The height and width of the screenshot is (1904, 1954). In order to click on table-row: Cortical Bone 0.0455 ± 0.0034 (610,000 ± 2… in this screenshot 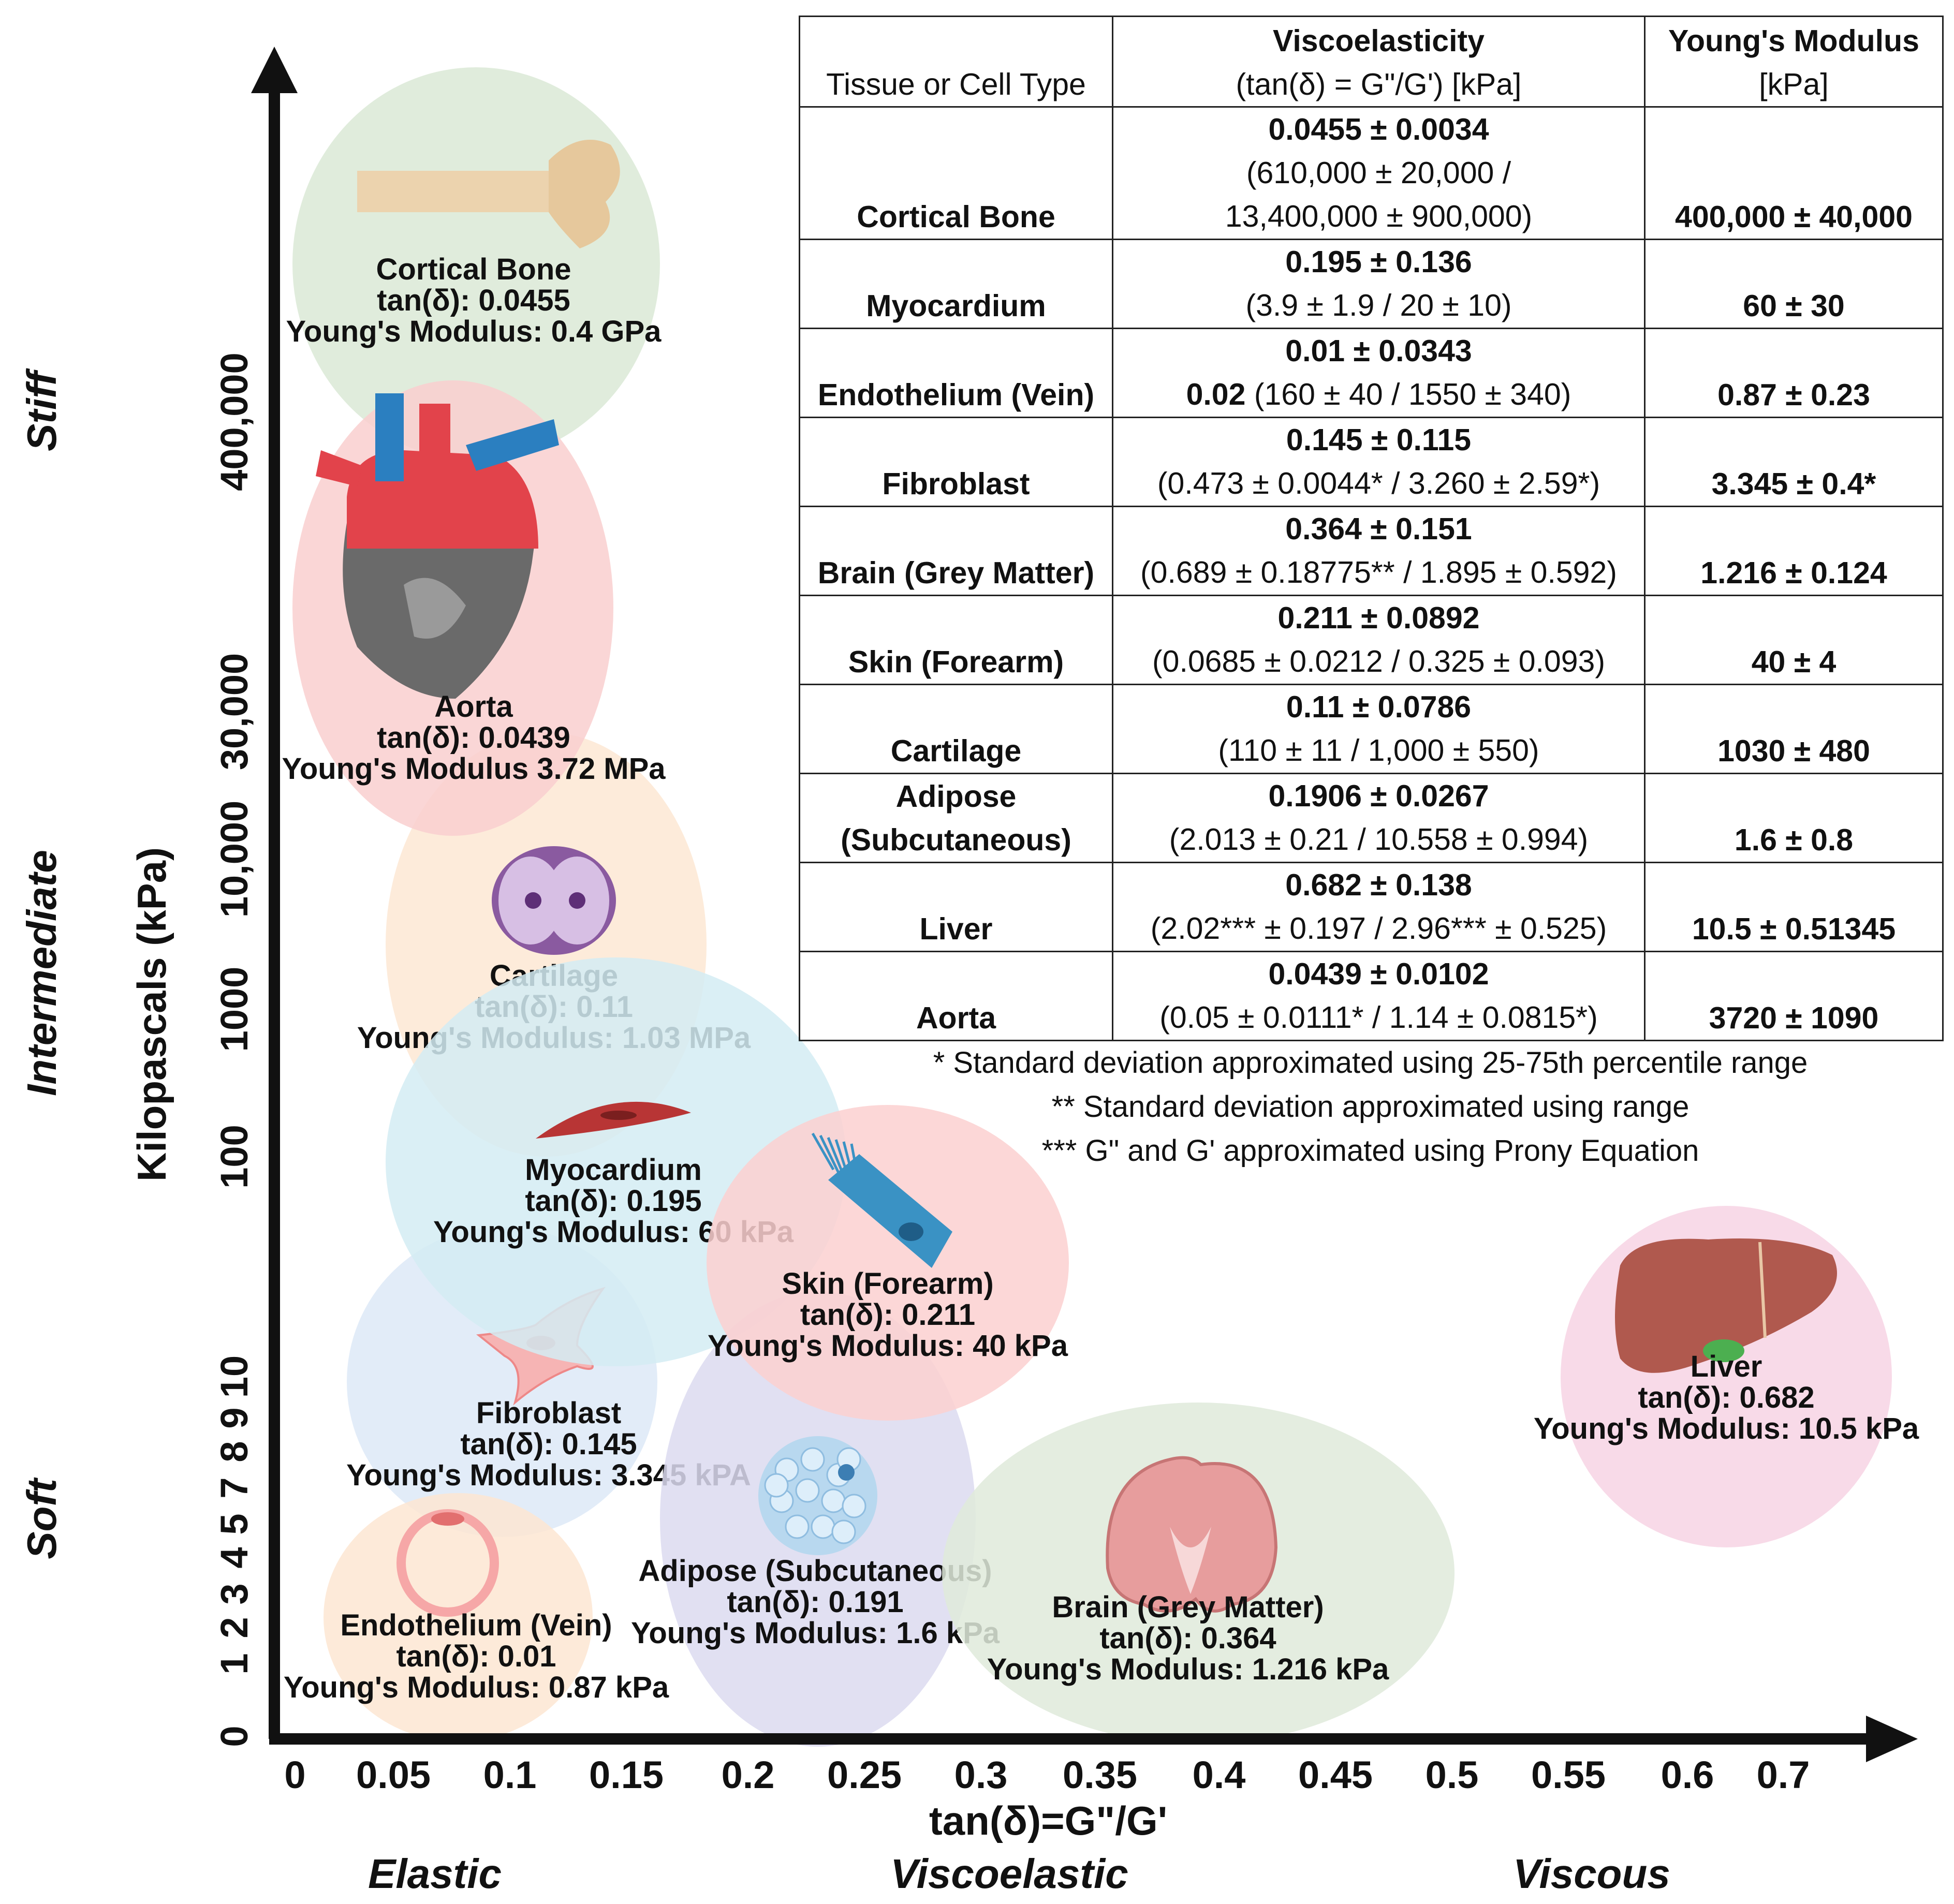, I will do `click(1371, 173)`.